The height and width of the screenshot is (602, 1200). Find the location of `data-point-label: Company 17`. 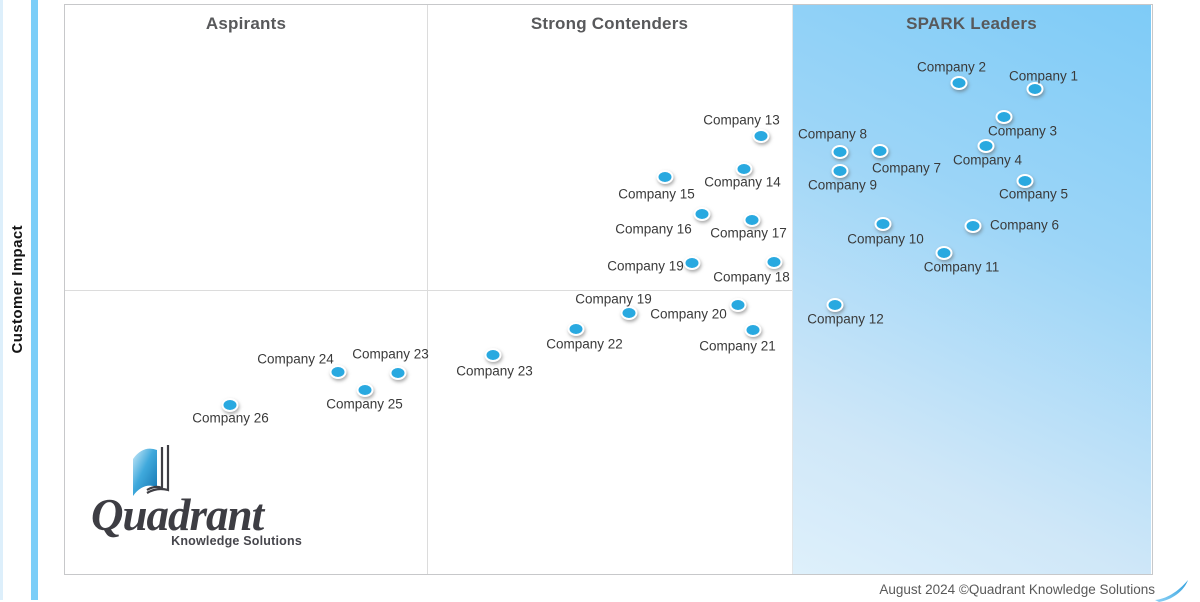

data-point-label: Company 17 is located at coordinates (748, 232).